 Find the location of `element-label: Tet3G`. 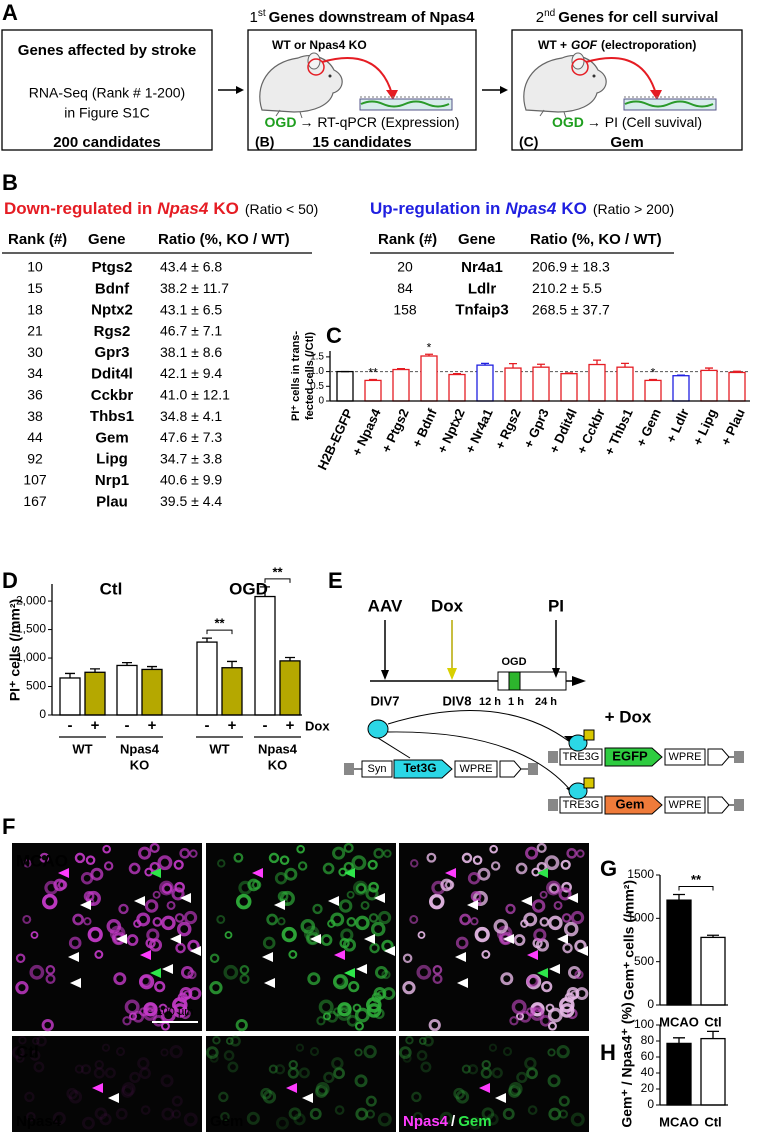

element-label: Tet3G is located at coordinates (419, 768).